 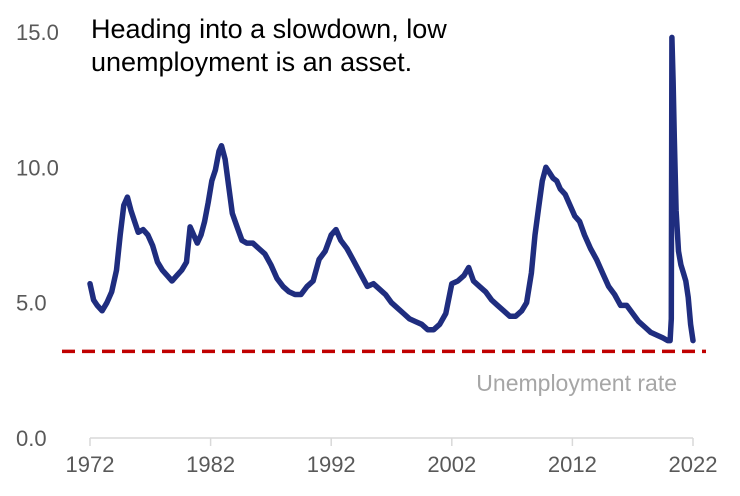 I want to click on y-tick-label: 15.0, so click(x=37, y=32).